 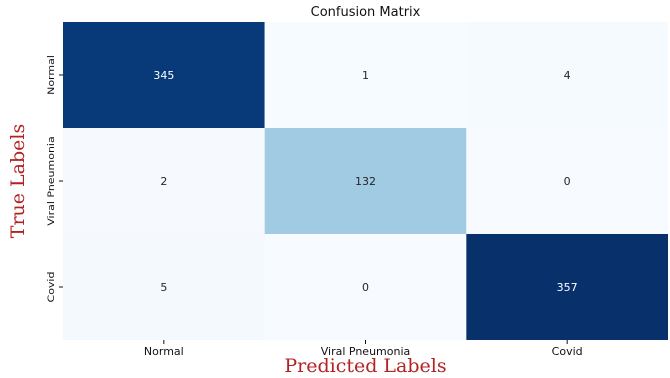 What do you see at coordinates (18, 181) in the screenshot?
I see `y-axis-label: True Labels` at bounding box center [18, 181].